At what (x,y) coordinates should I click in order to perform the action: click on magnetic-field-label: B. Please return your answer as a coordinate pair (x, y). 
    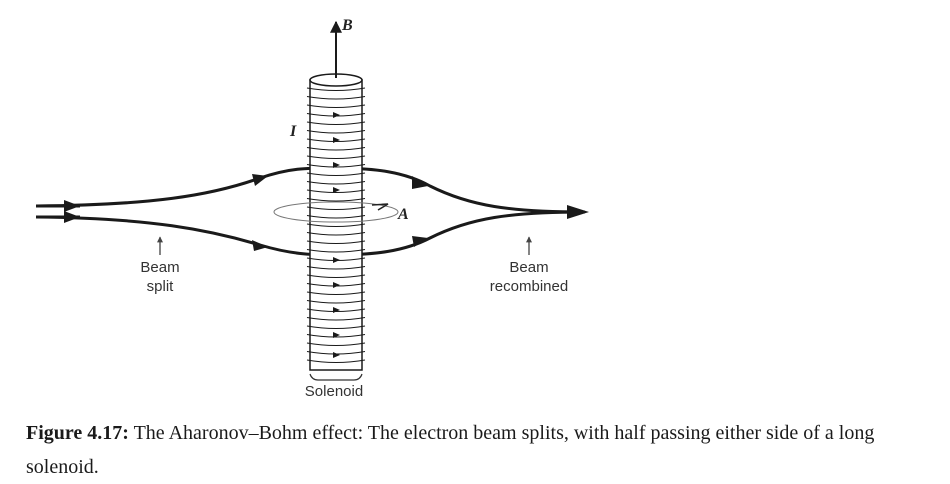
    Looking at the image, I should click on (347, 25).